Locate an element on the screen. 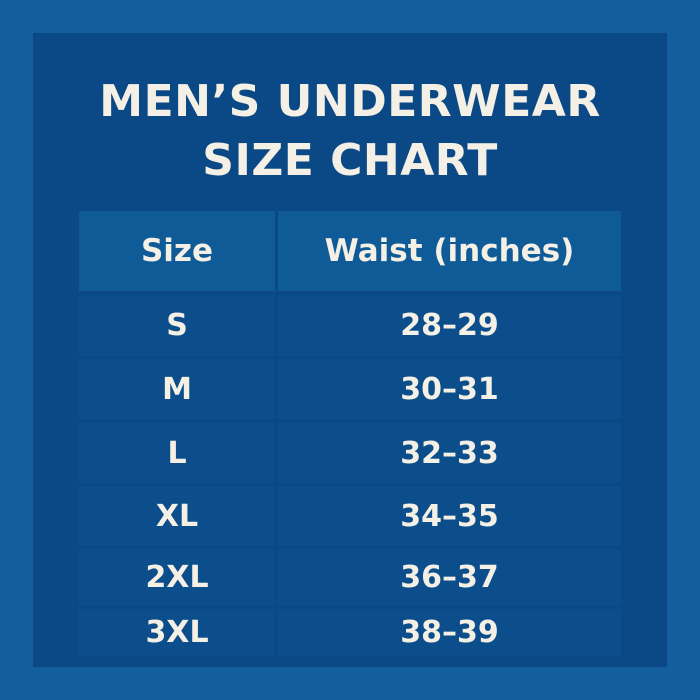  table-row: S 28–29 is located at coordinates (350, 325).